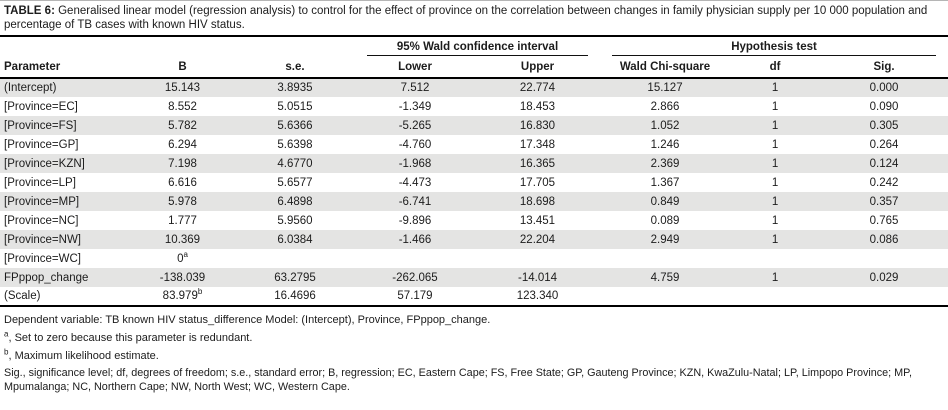 Image resolution: width=948 pixels, height=410 pixels. I want to click on value-cell: 0.242, so click(884, 182).